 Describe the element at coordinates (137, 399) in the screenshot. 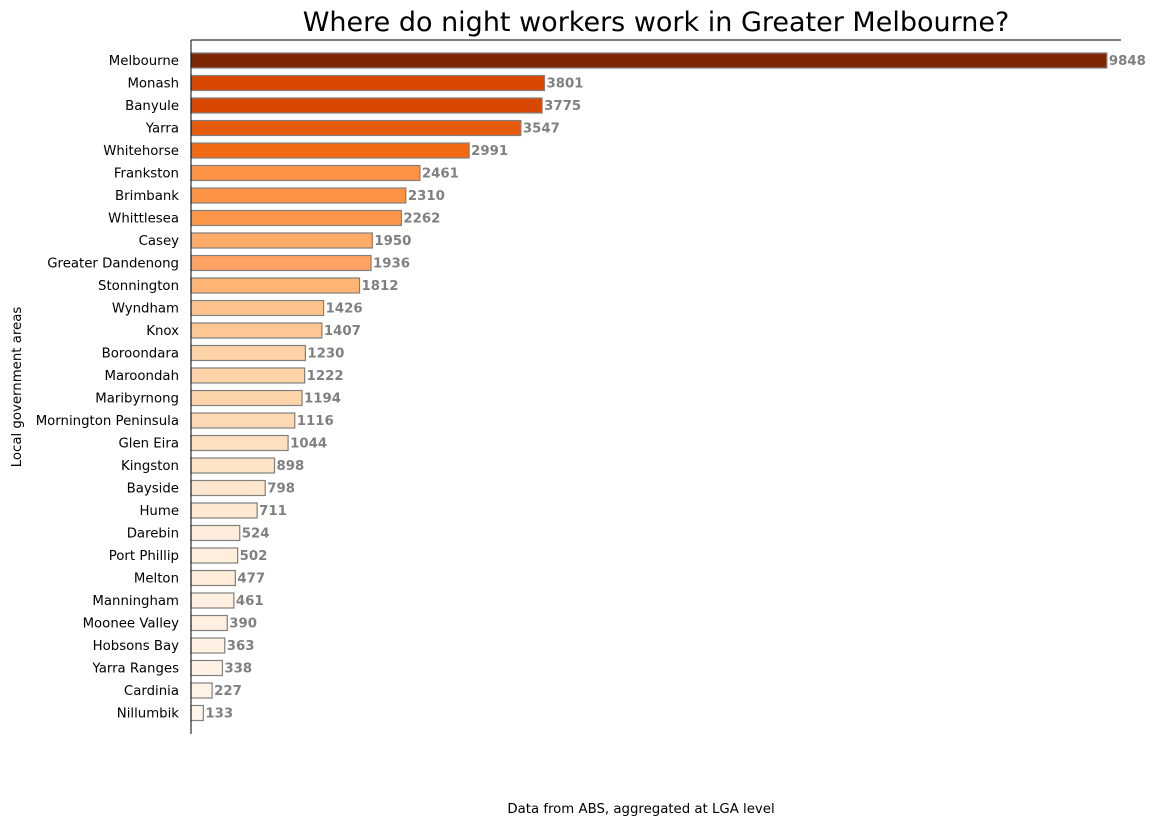

I see `y-tick-label: Maribyrnong` at that location.